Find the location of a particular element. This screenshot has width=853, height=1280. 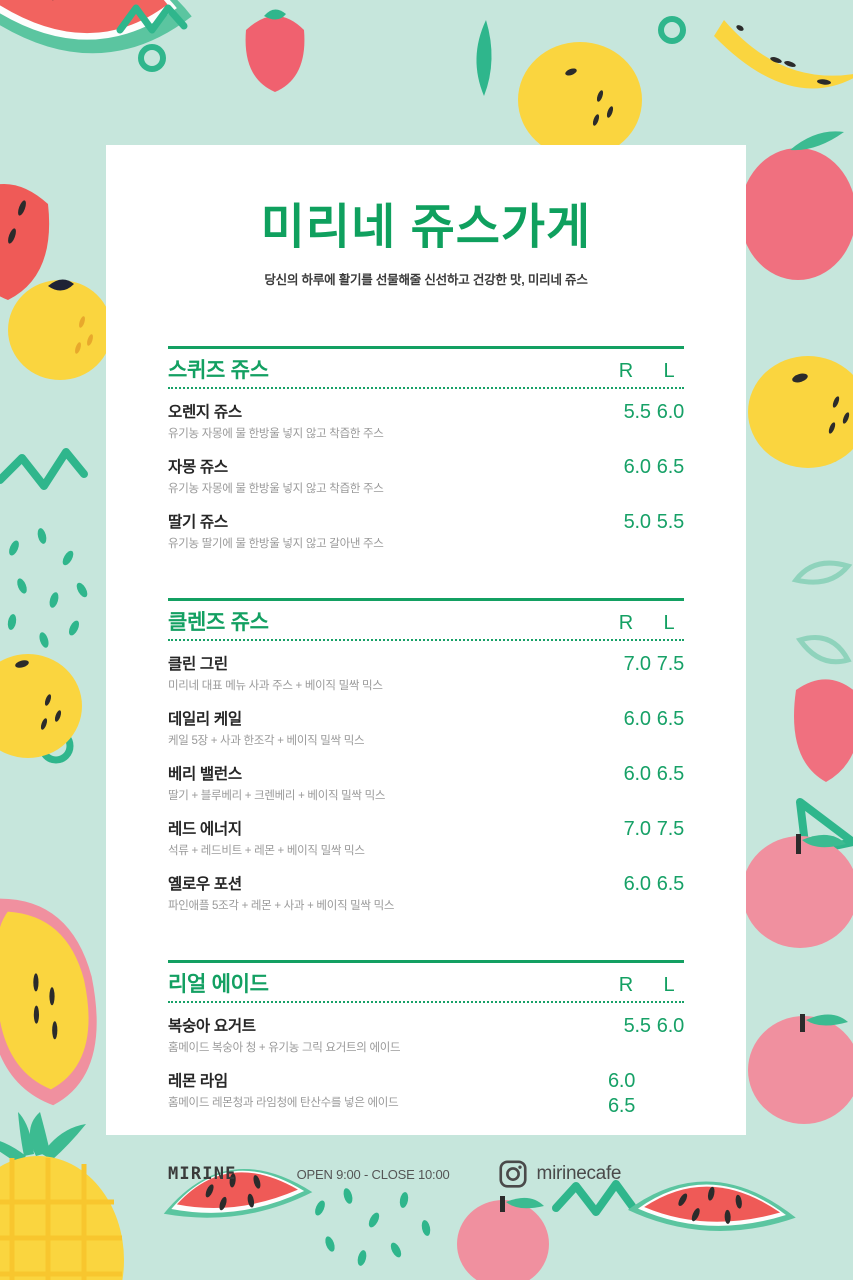

menu-item-name: 데일리 케일 is located at coordinates (205, 720).